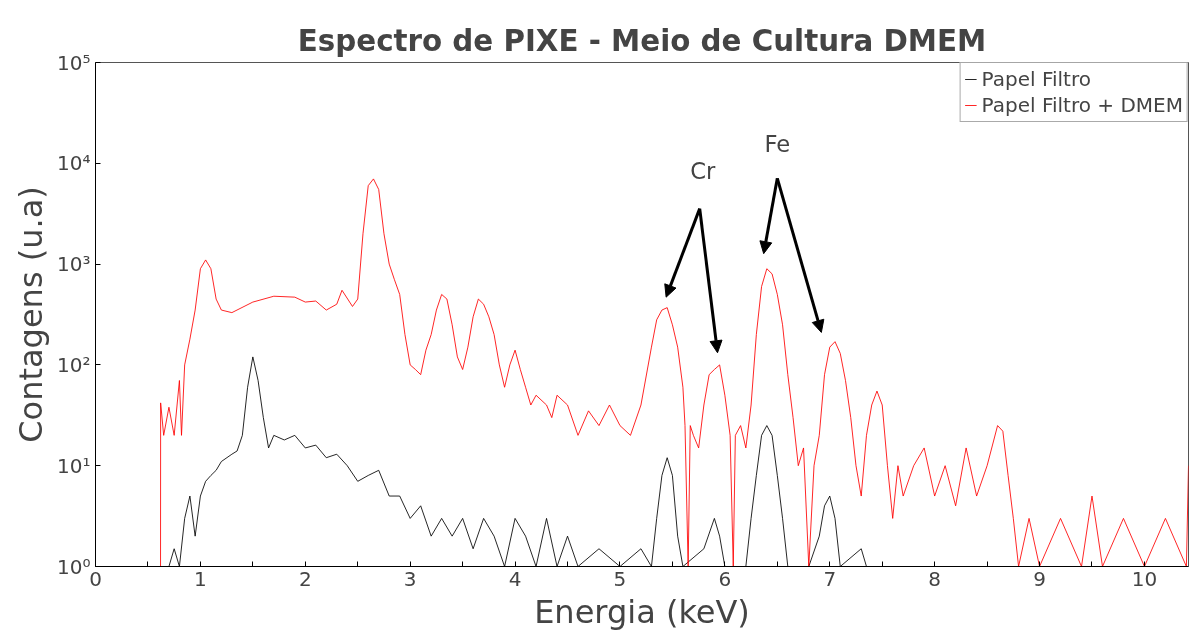 The image size is (1190, 641). What do you see at coordinates (703, 170) in the screenshot?
I see `annotation: Cr` at bounding box center [703, 170].